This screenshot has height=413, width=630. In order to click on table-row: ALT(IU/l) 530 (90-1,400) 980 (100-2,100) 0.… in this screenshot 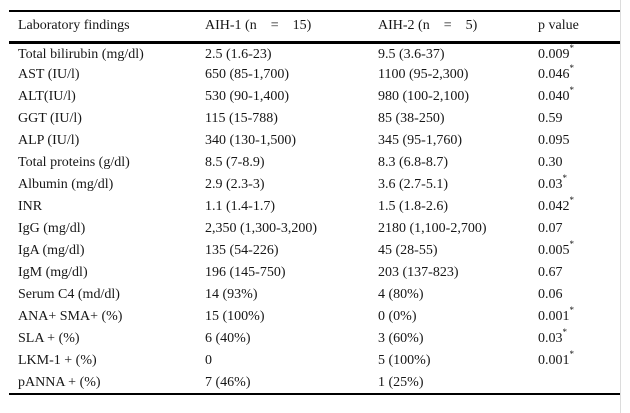, I will do `click(314, 97)`.